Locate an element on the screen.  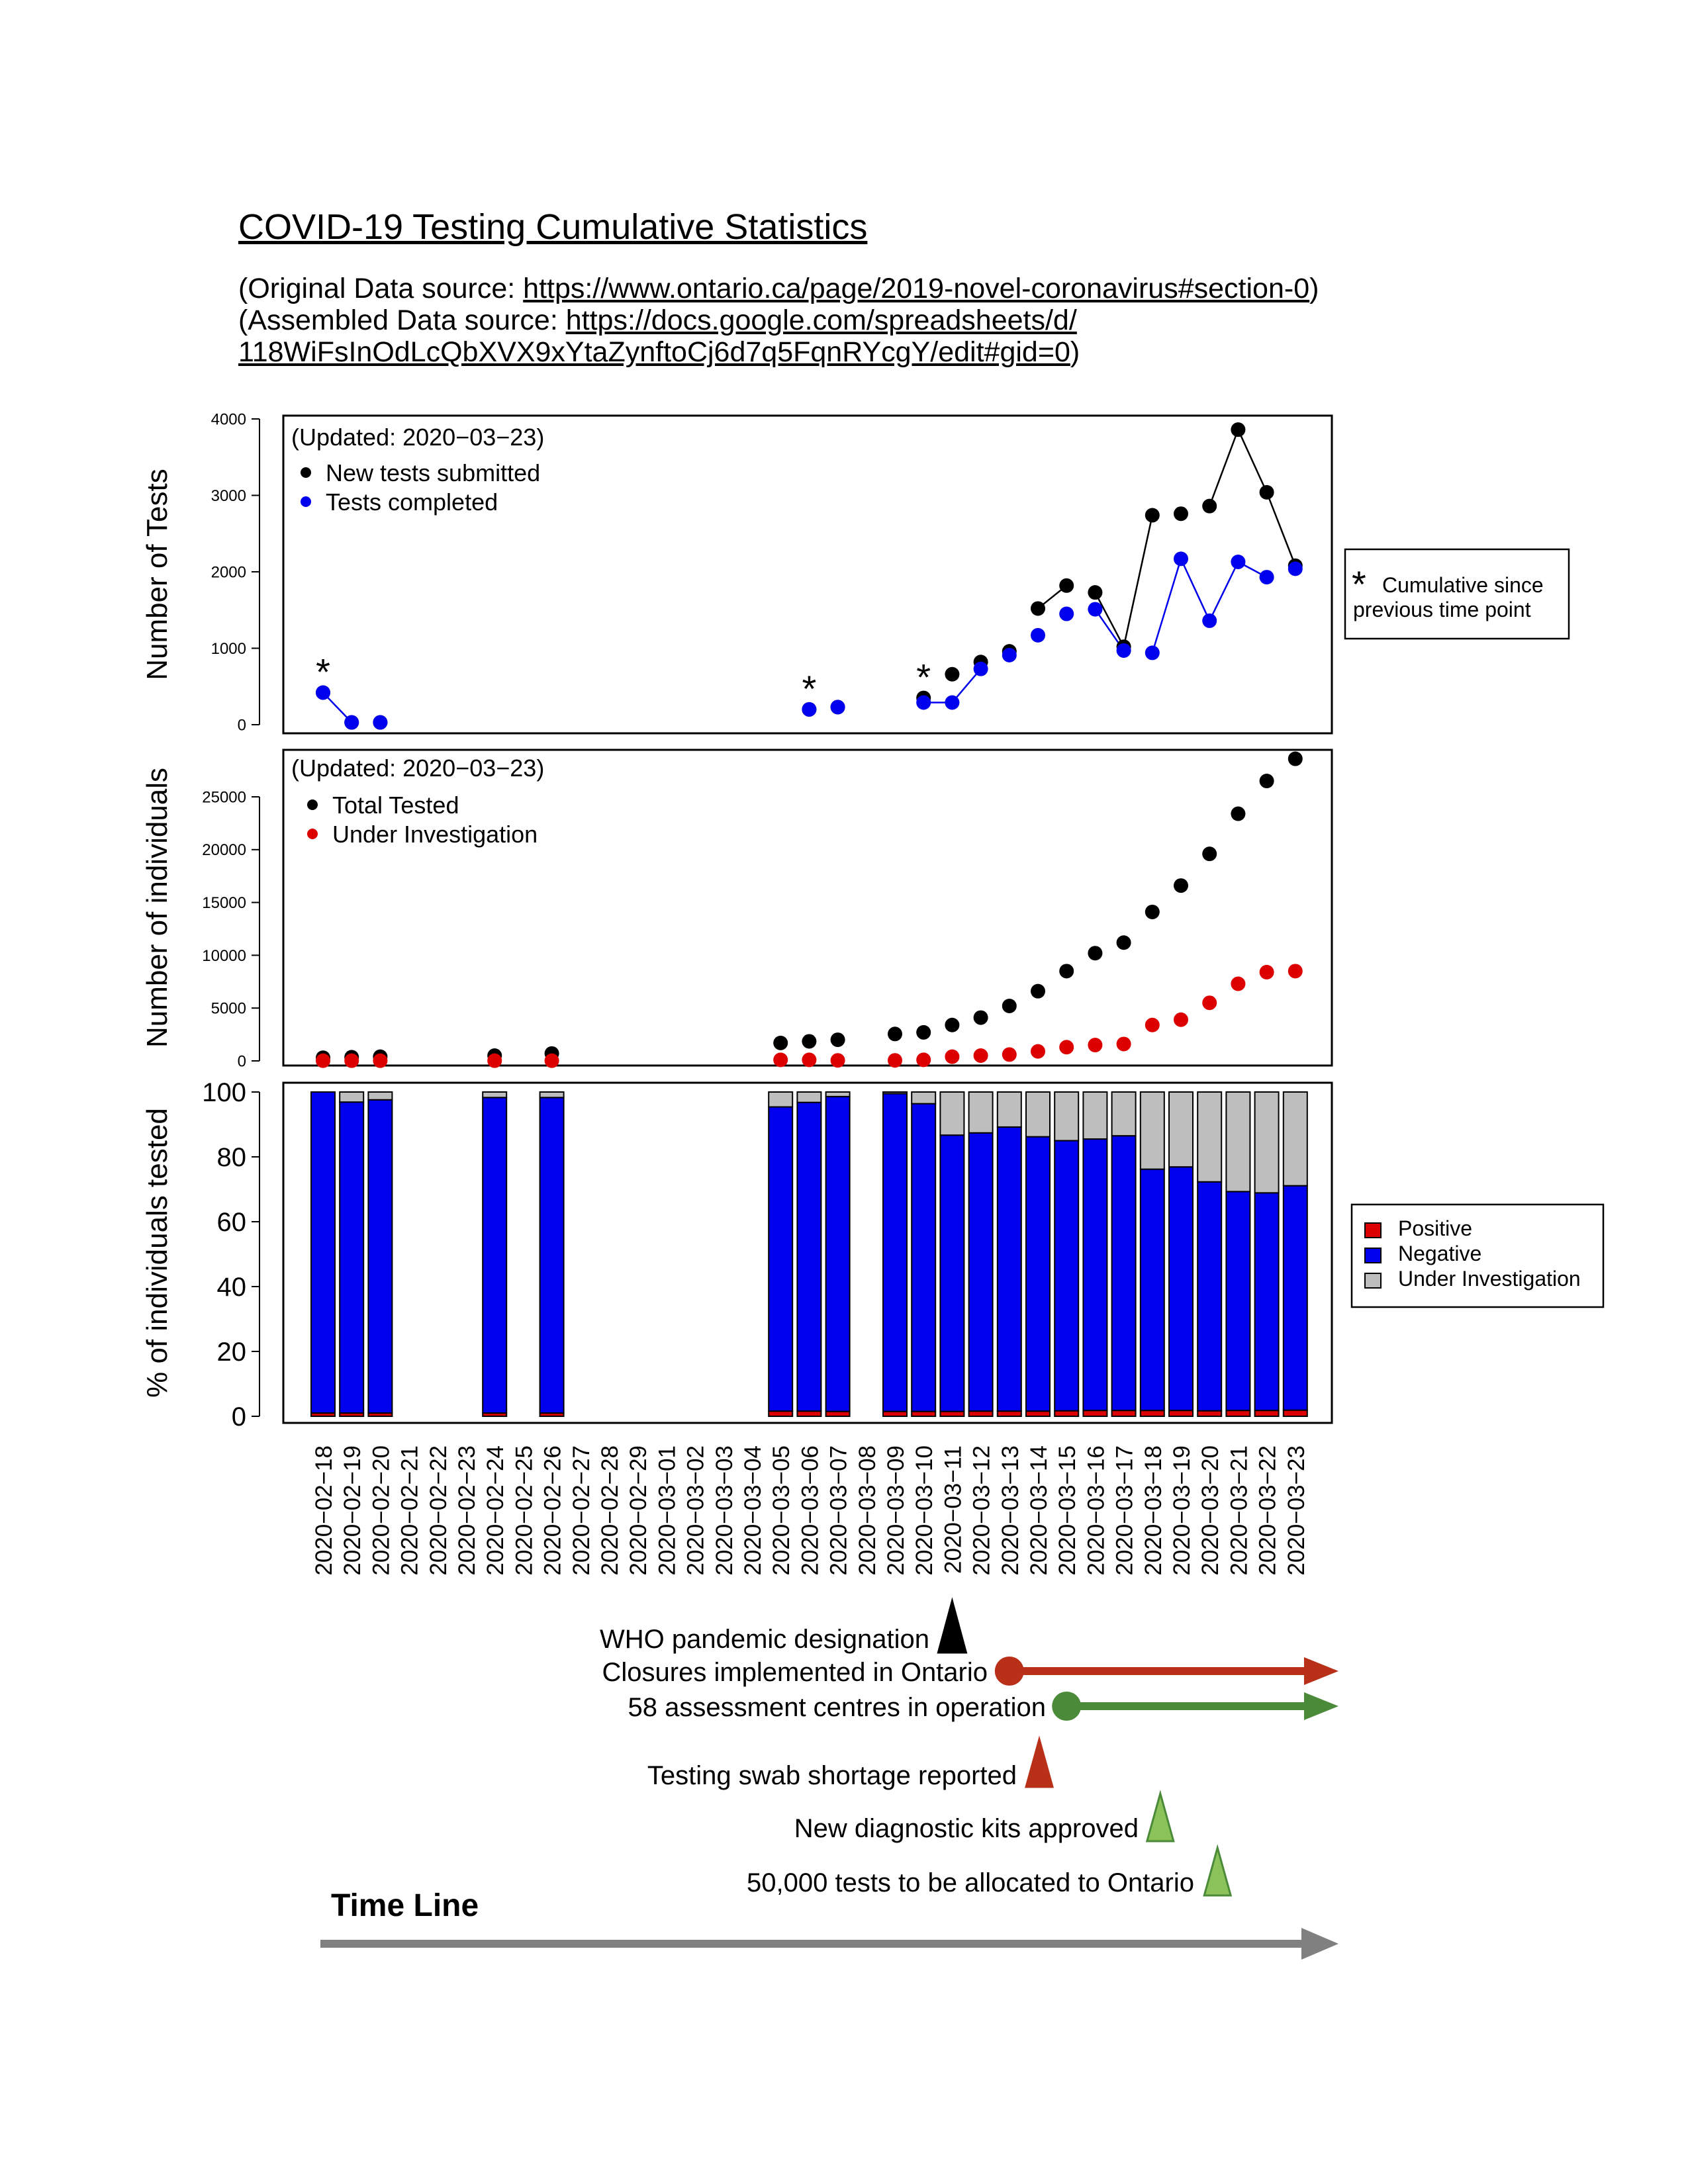
percent-y-tick-label: 80 is located at coordinates (232, 1157).